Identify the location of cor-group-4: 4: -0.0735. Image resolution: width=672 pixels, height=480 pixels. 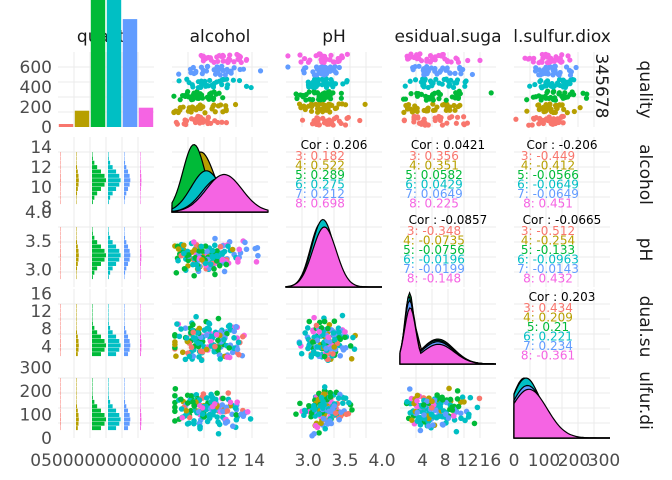
(434, 241).